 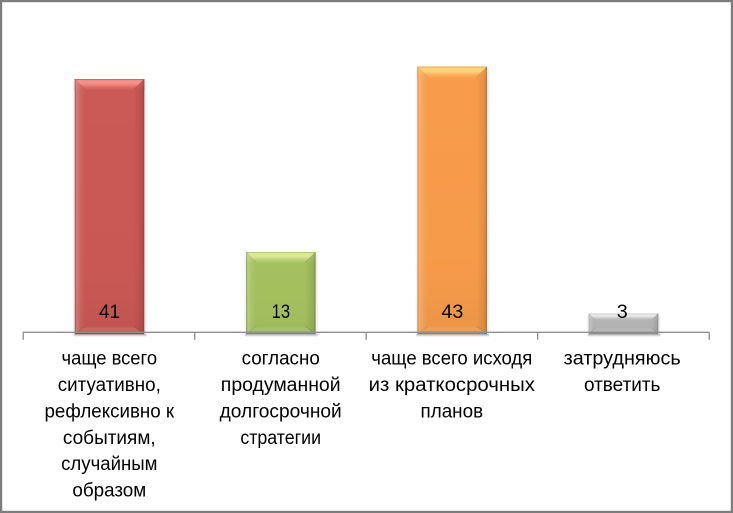 What do you see at coordinates (281, 411) in the screenshot?
I see `svg-text: долгосрочной` at bounding box center [281, 411].